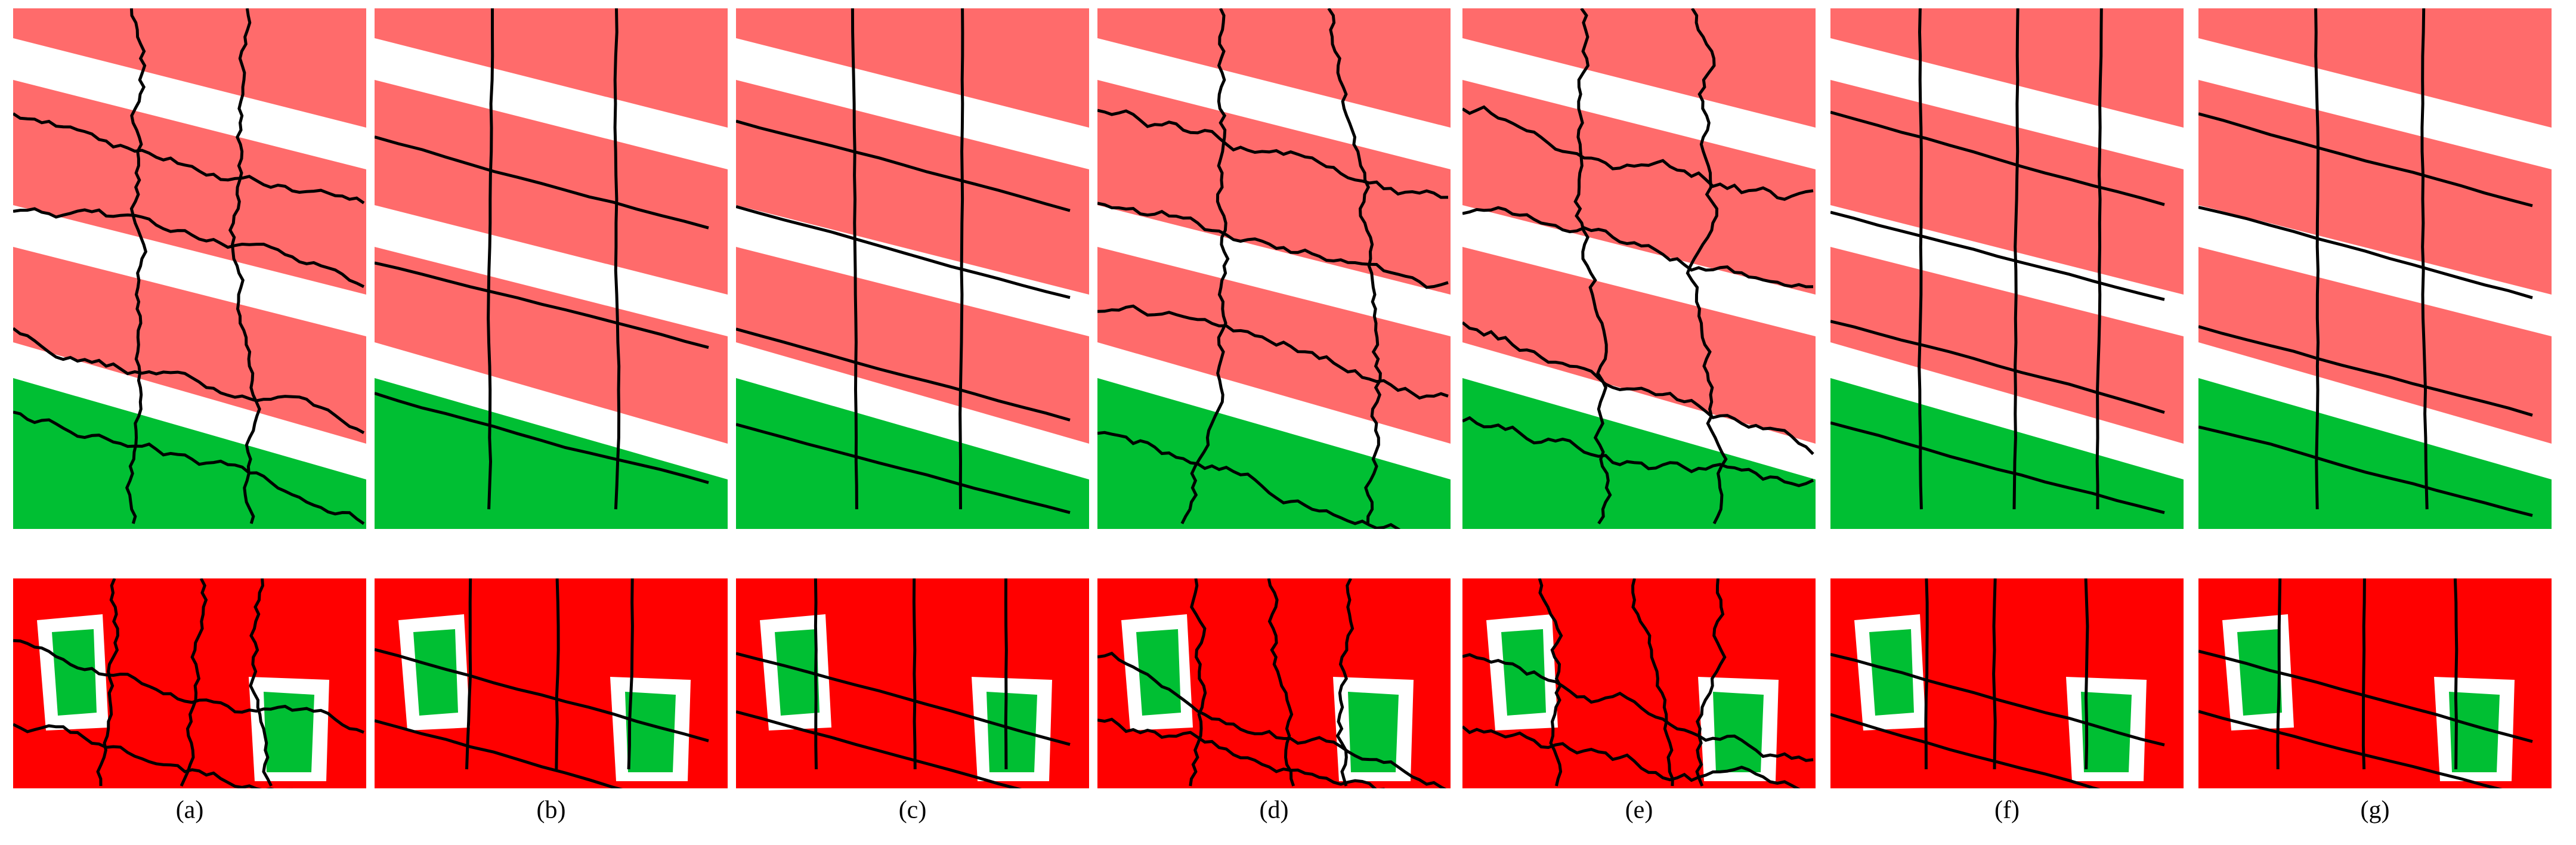  What do you see at coordinates (1274, 810) in the screenshot?
I see `panel-label: (d)` at bounding box center [1274, 810].